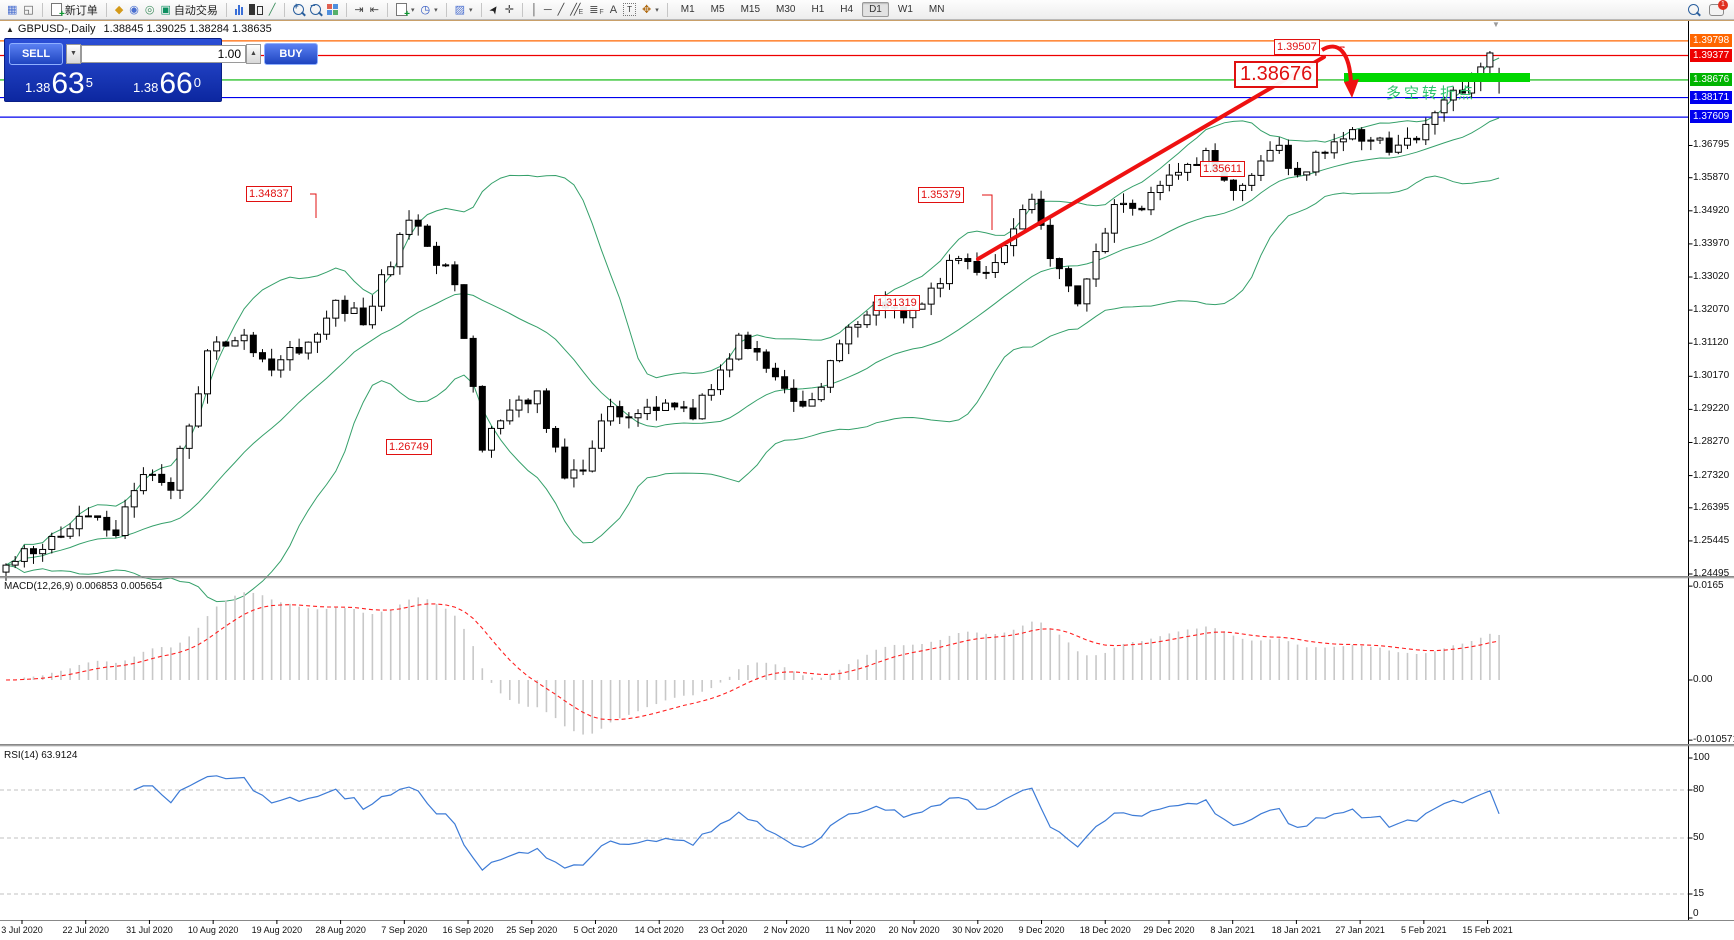 This screenshot has width=1734, height=940. What do you see at coordinates (134, 9) in the screenshot?
I see `profile-icon: ◉` at bounding box center [134, 9].